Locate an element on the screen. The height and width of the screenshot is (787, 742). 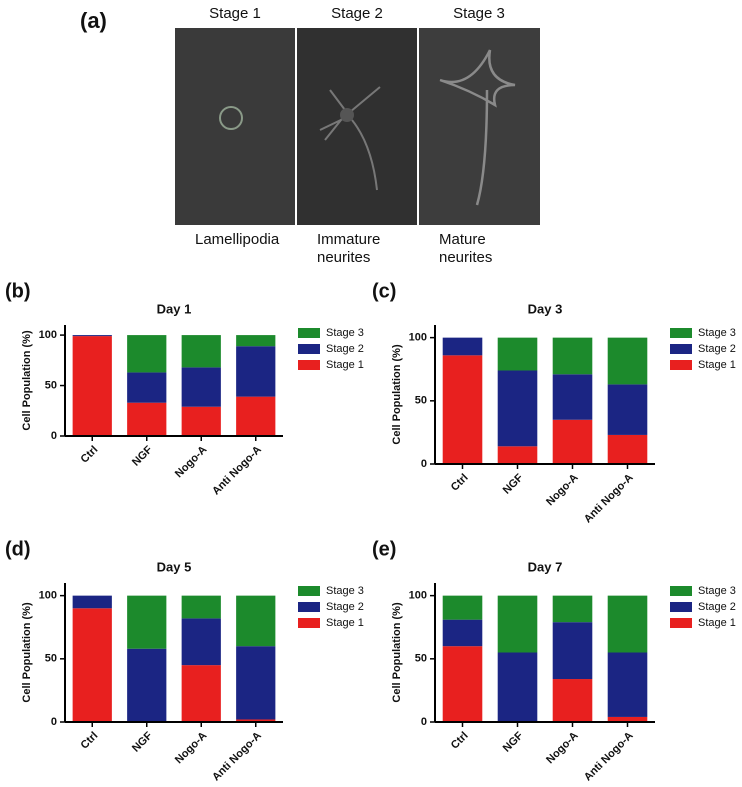
chart-title: Day 3 is located at coordinates (545, 308).